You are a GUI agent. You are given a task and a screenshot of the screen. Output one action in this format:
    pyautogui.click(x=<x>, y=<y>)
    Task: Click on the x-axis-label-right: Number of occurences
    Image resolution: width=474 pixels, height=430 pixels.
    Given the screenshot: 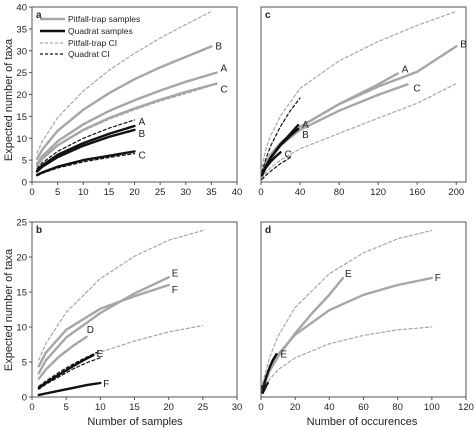 What is the action you would take?
    pyautogui.click(x=362, y=422)
    